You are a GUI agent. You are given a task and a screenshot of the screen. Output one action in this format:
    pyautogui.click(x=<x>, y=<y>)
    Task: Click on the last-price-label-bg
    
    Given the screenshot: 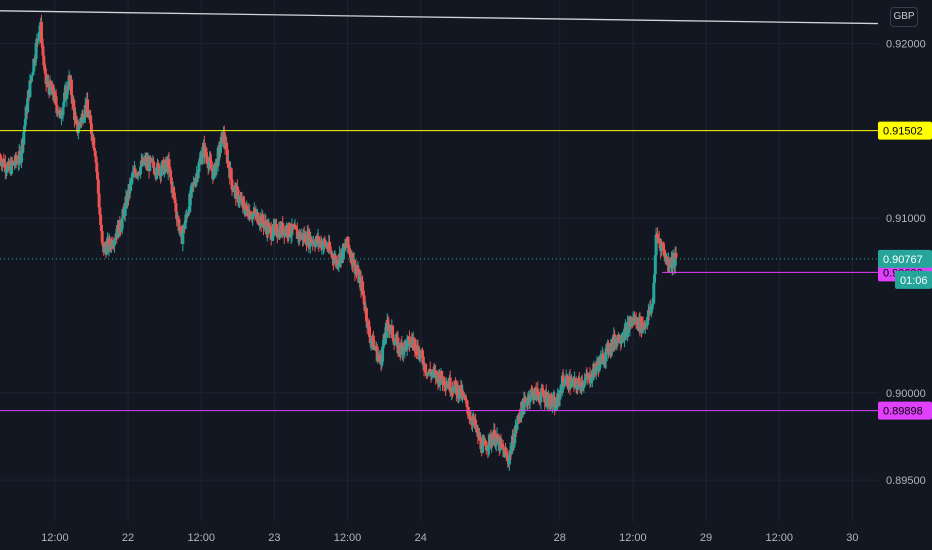 What is the action you would take?
    pyautogui.click(x=905, y=258)
    